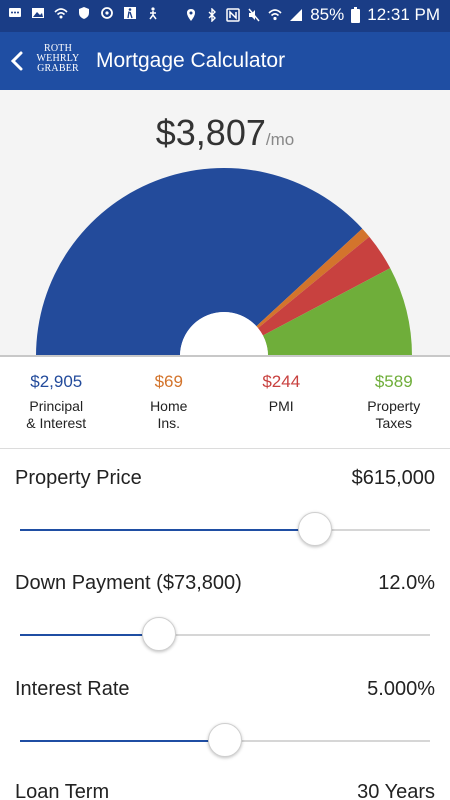 The image size is (450, 800). I want to click on property-price-slider, so click(225, 529).